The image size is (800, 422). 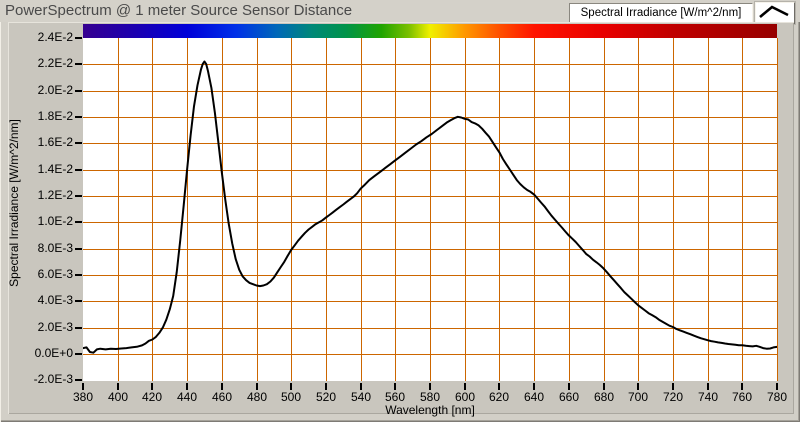 I want to click on y-tick-label: 2.4E-2, so click(x=55, y=37).